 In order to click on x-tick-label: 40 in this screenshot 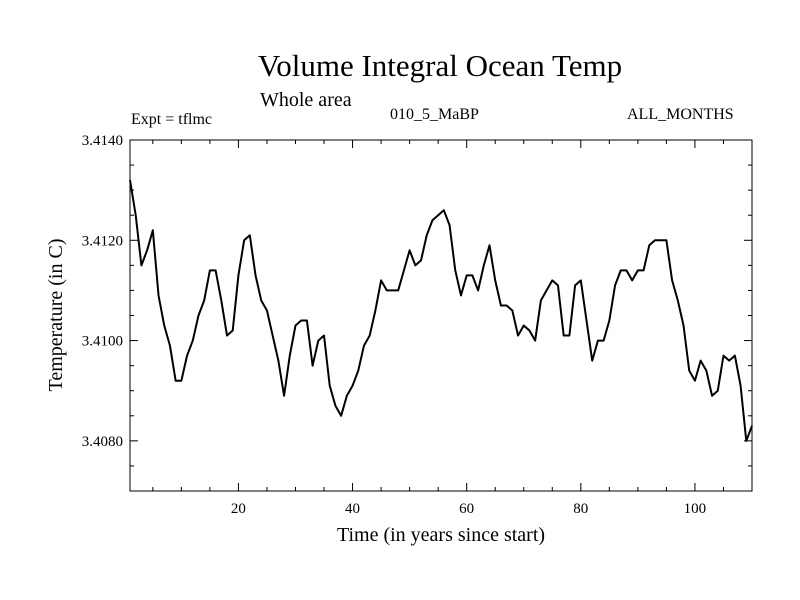, I will do `click(352, 509)`.